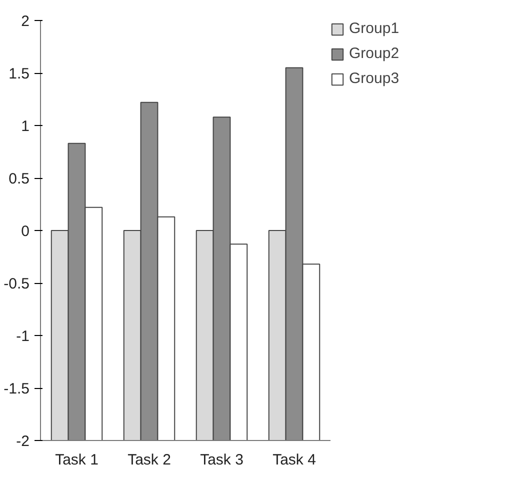 This screenshot has width=516, height=489. I want to click on y-tick-label: 2, so click(25, 21).